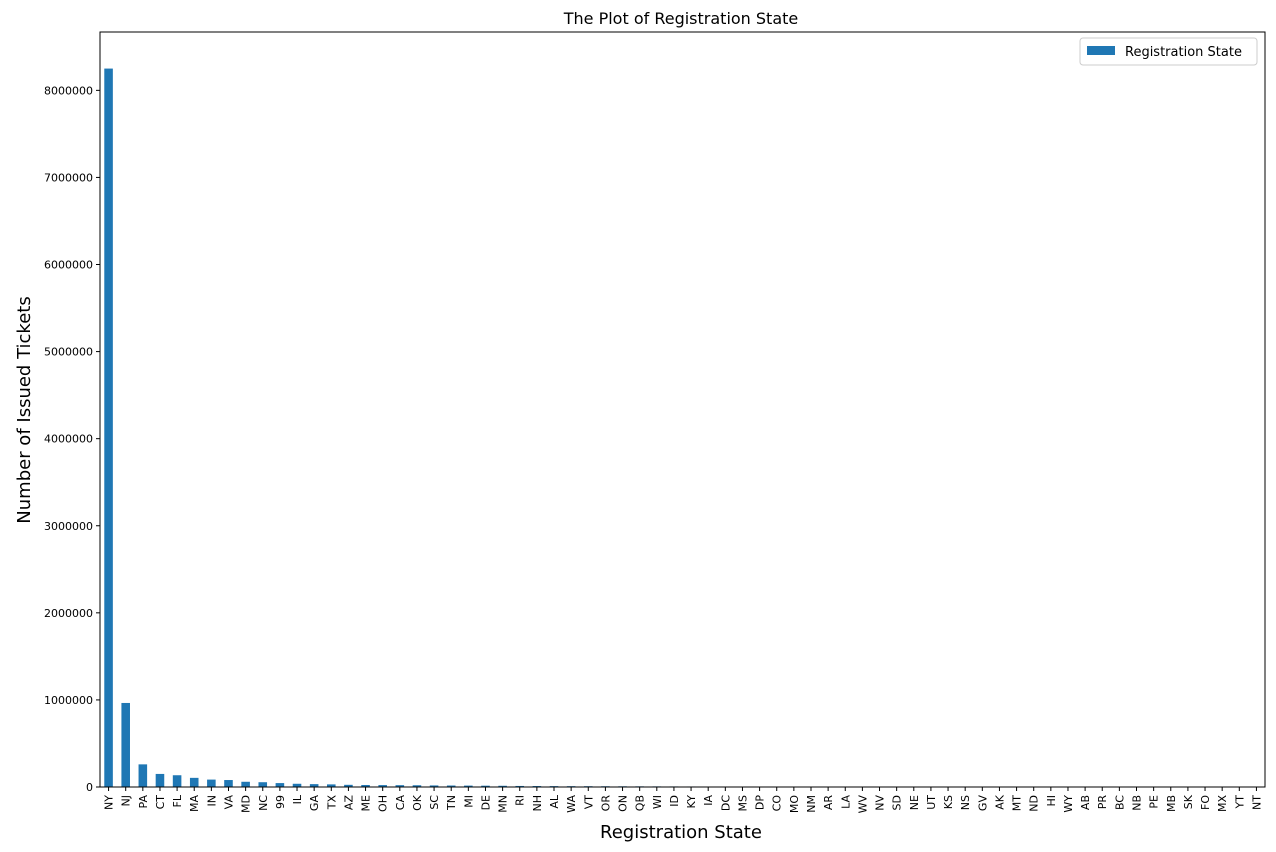 The image size is (1276, 852). Describe the element at coordinates (366, 803) in the screenshot. I see `x-tick-label: ME` at that location.